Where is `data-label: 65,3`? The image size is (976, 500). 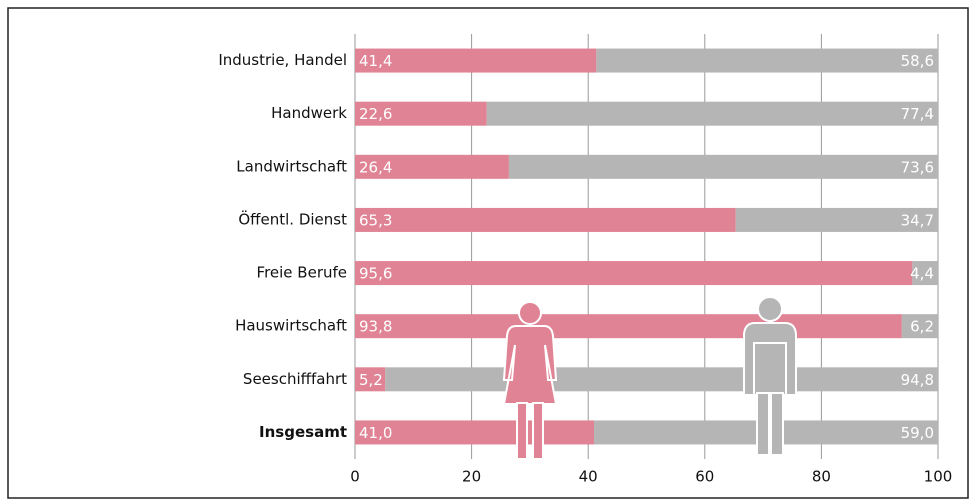
data-label: 65,3 is located at coordinates (375, 220).